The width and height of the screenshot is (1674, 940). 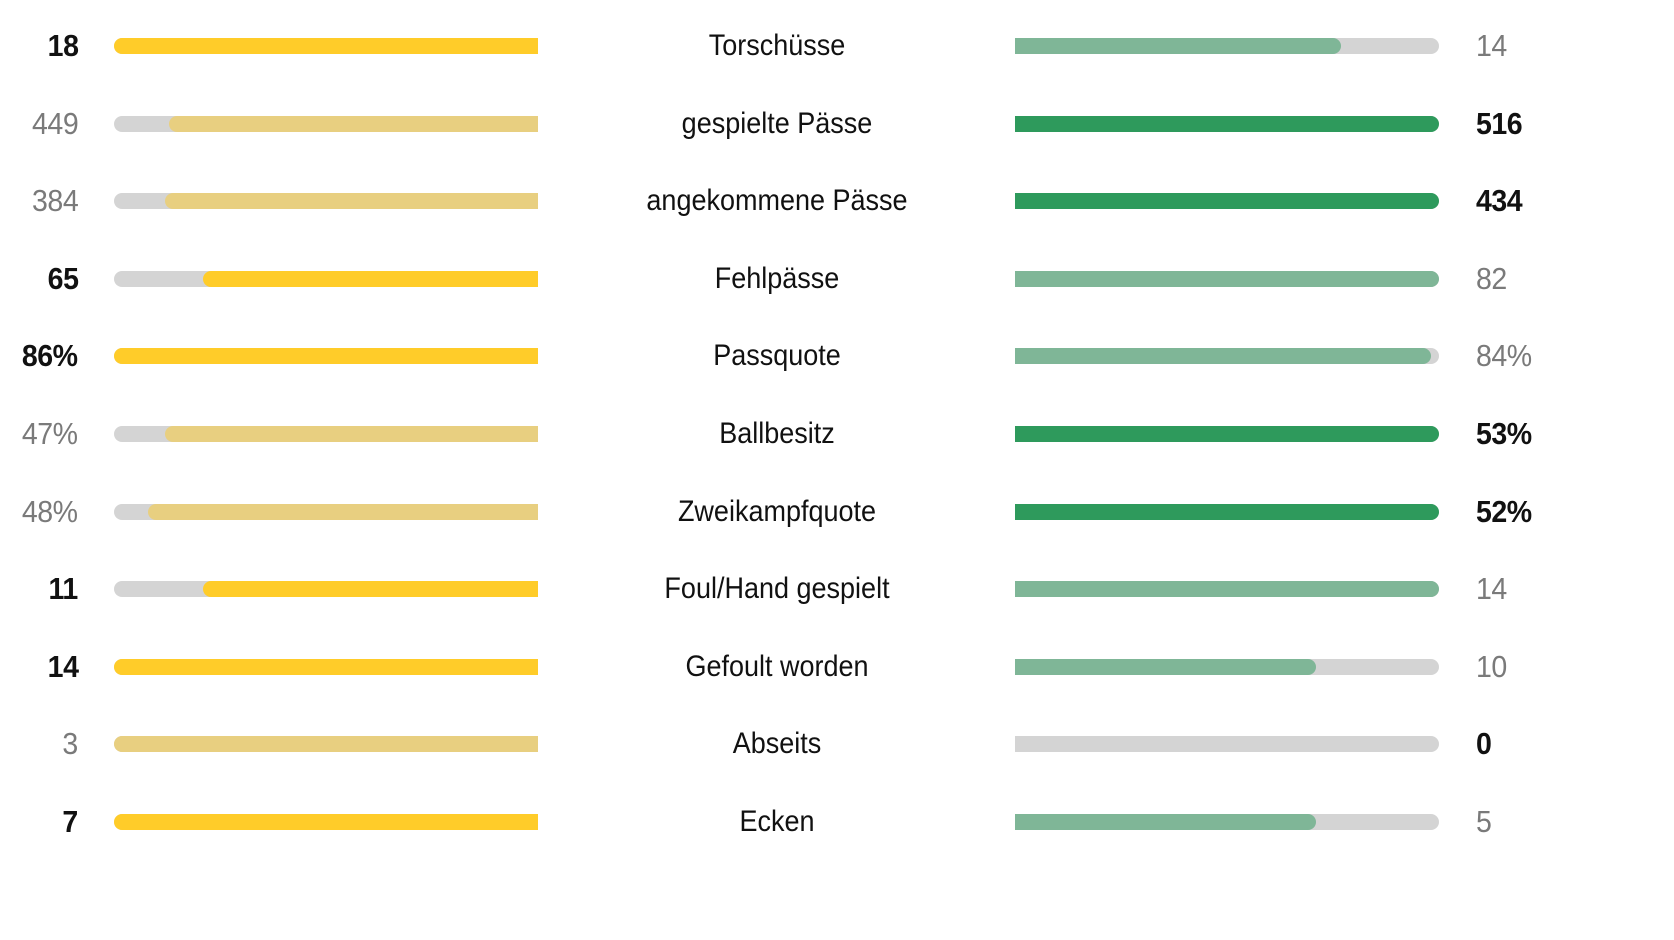 What do you see at coordinates (777, 511) in the screenshot?
I see `stat-label: Zweikampfquote` at bounding box center [777, 511].